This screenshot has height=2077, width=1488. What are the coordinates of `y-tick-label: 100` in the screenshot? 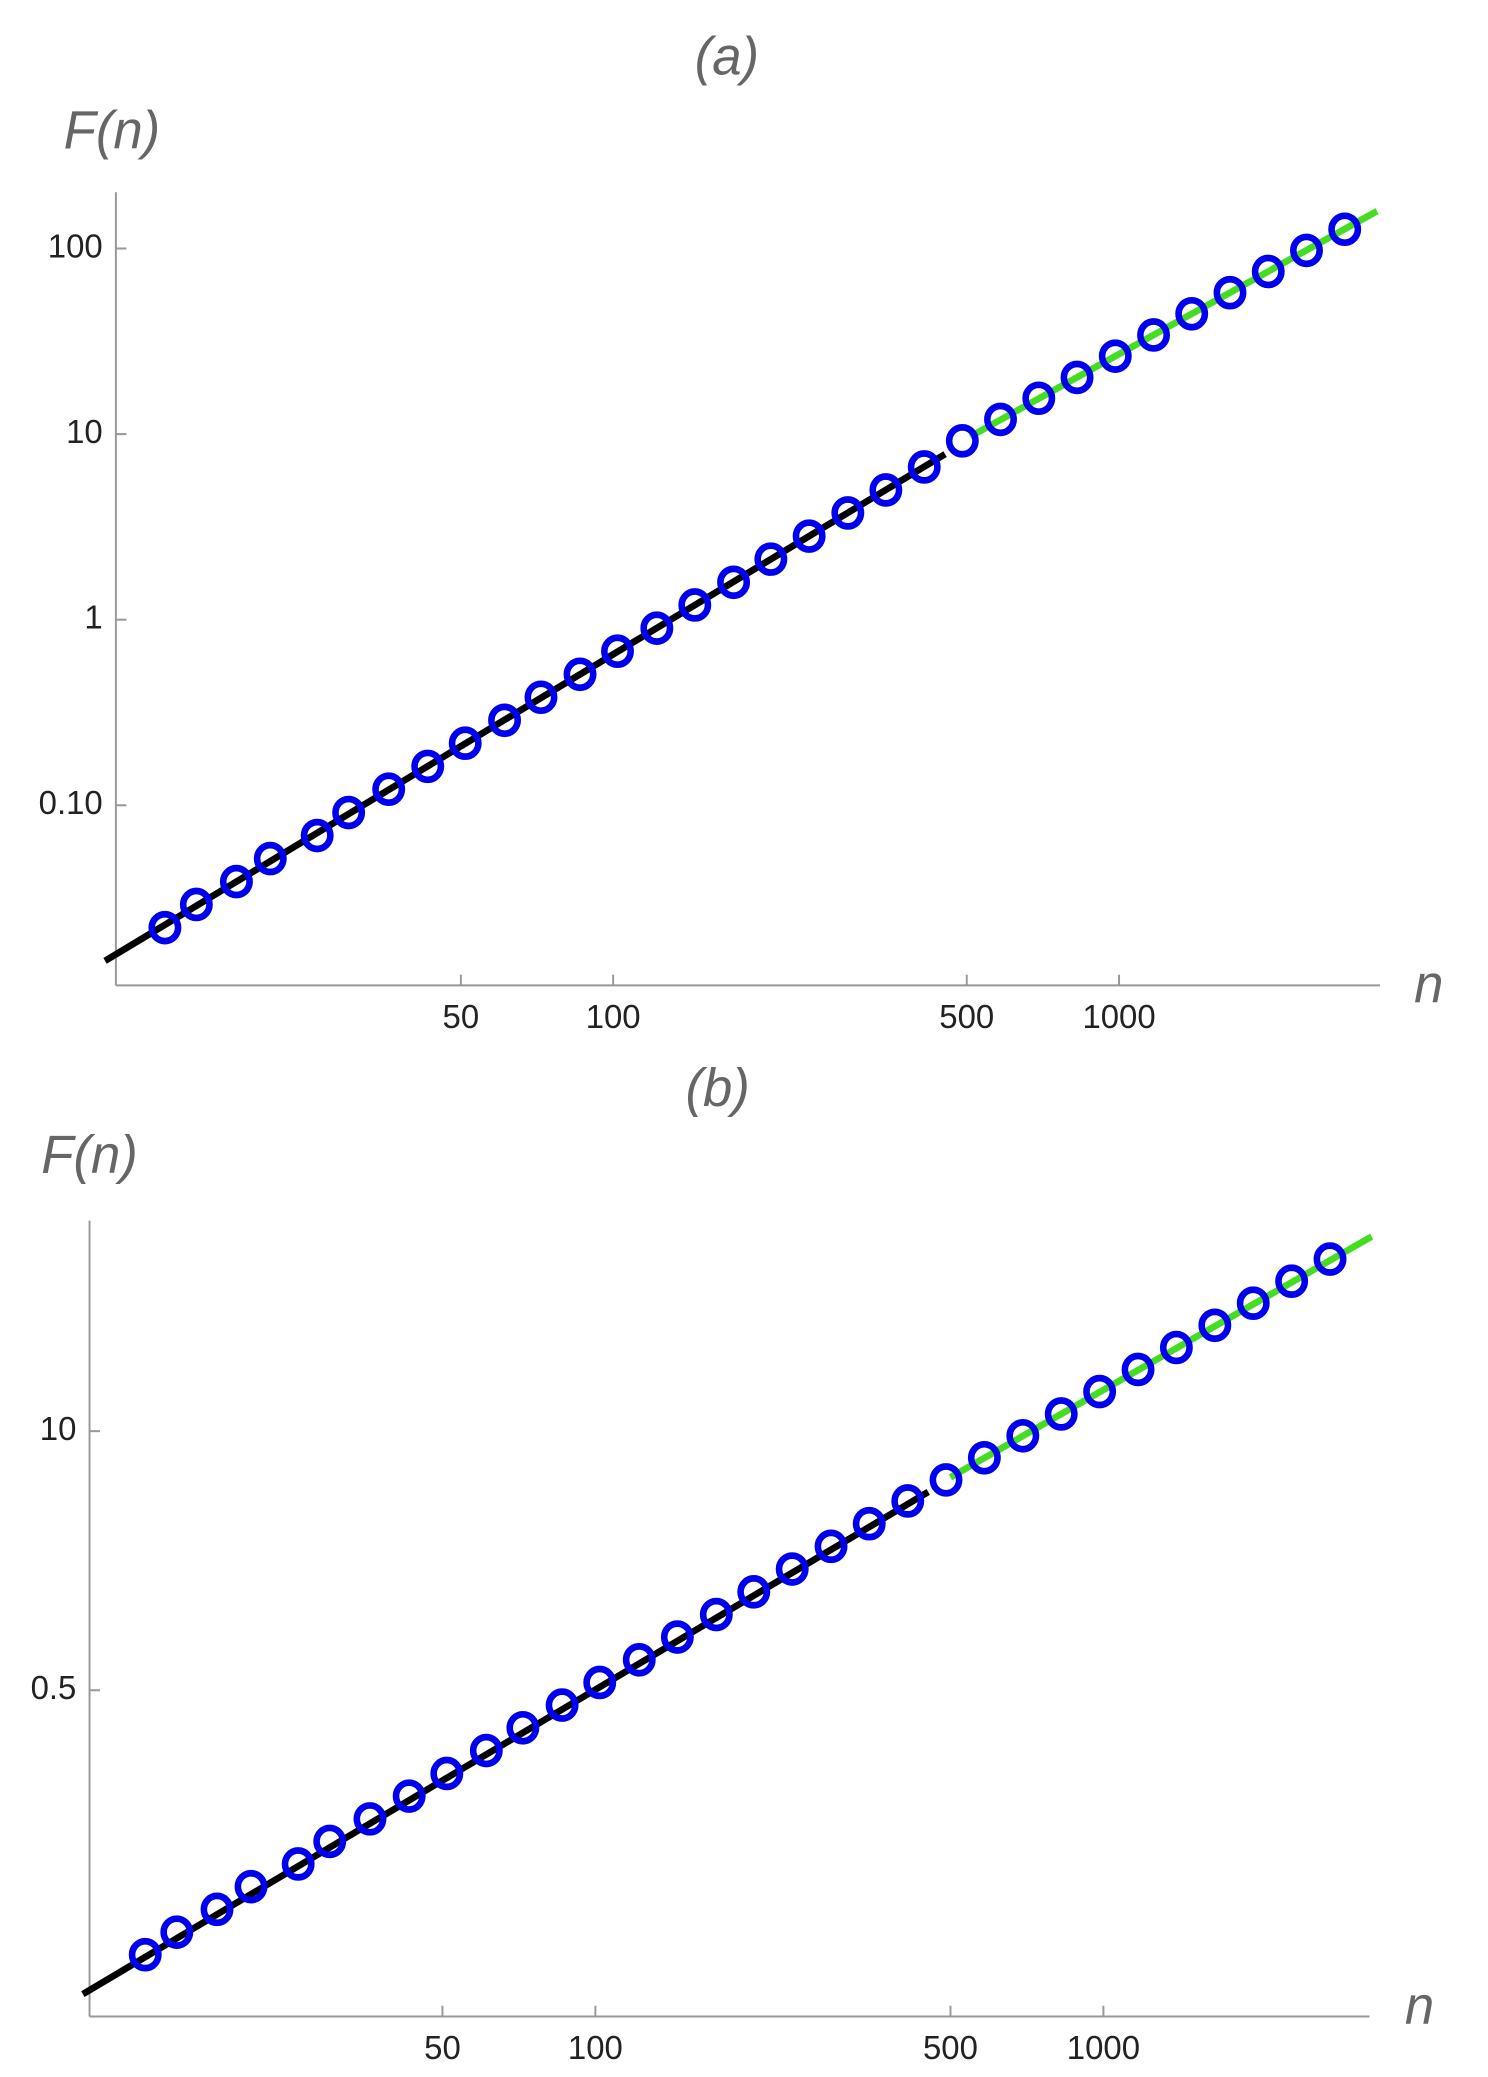 It's located at (75, 246).